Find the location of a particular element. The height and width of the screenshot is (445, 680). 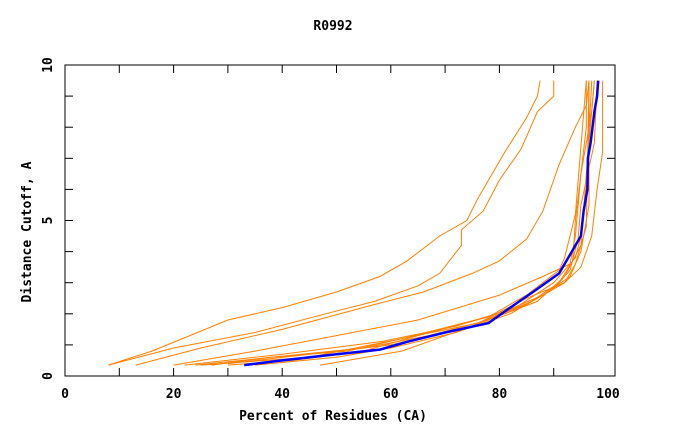

chart-title: R0992 is located at coordinates (332, 26).